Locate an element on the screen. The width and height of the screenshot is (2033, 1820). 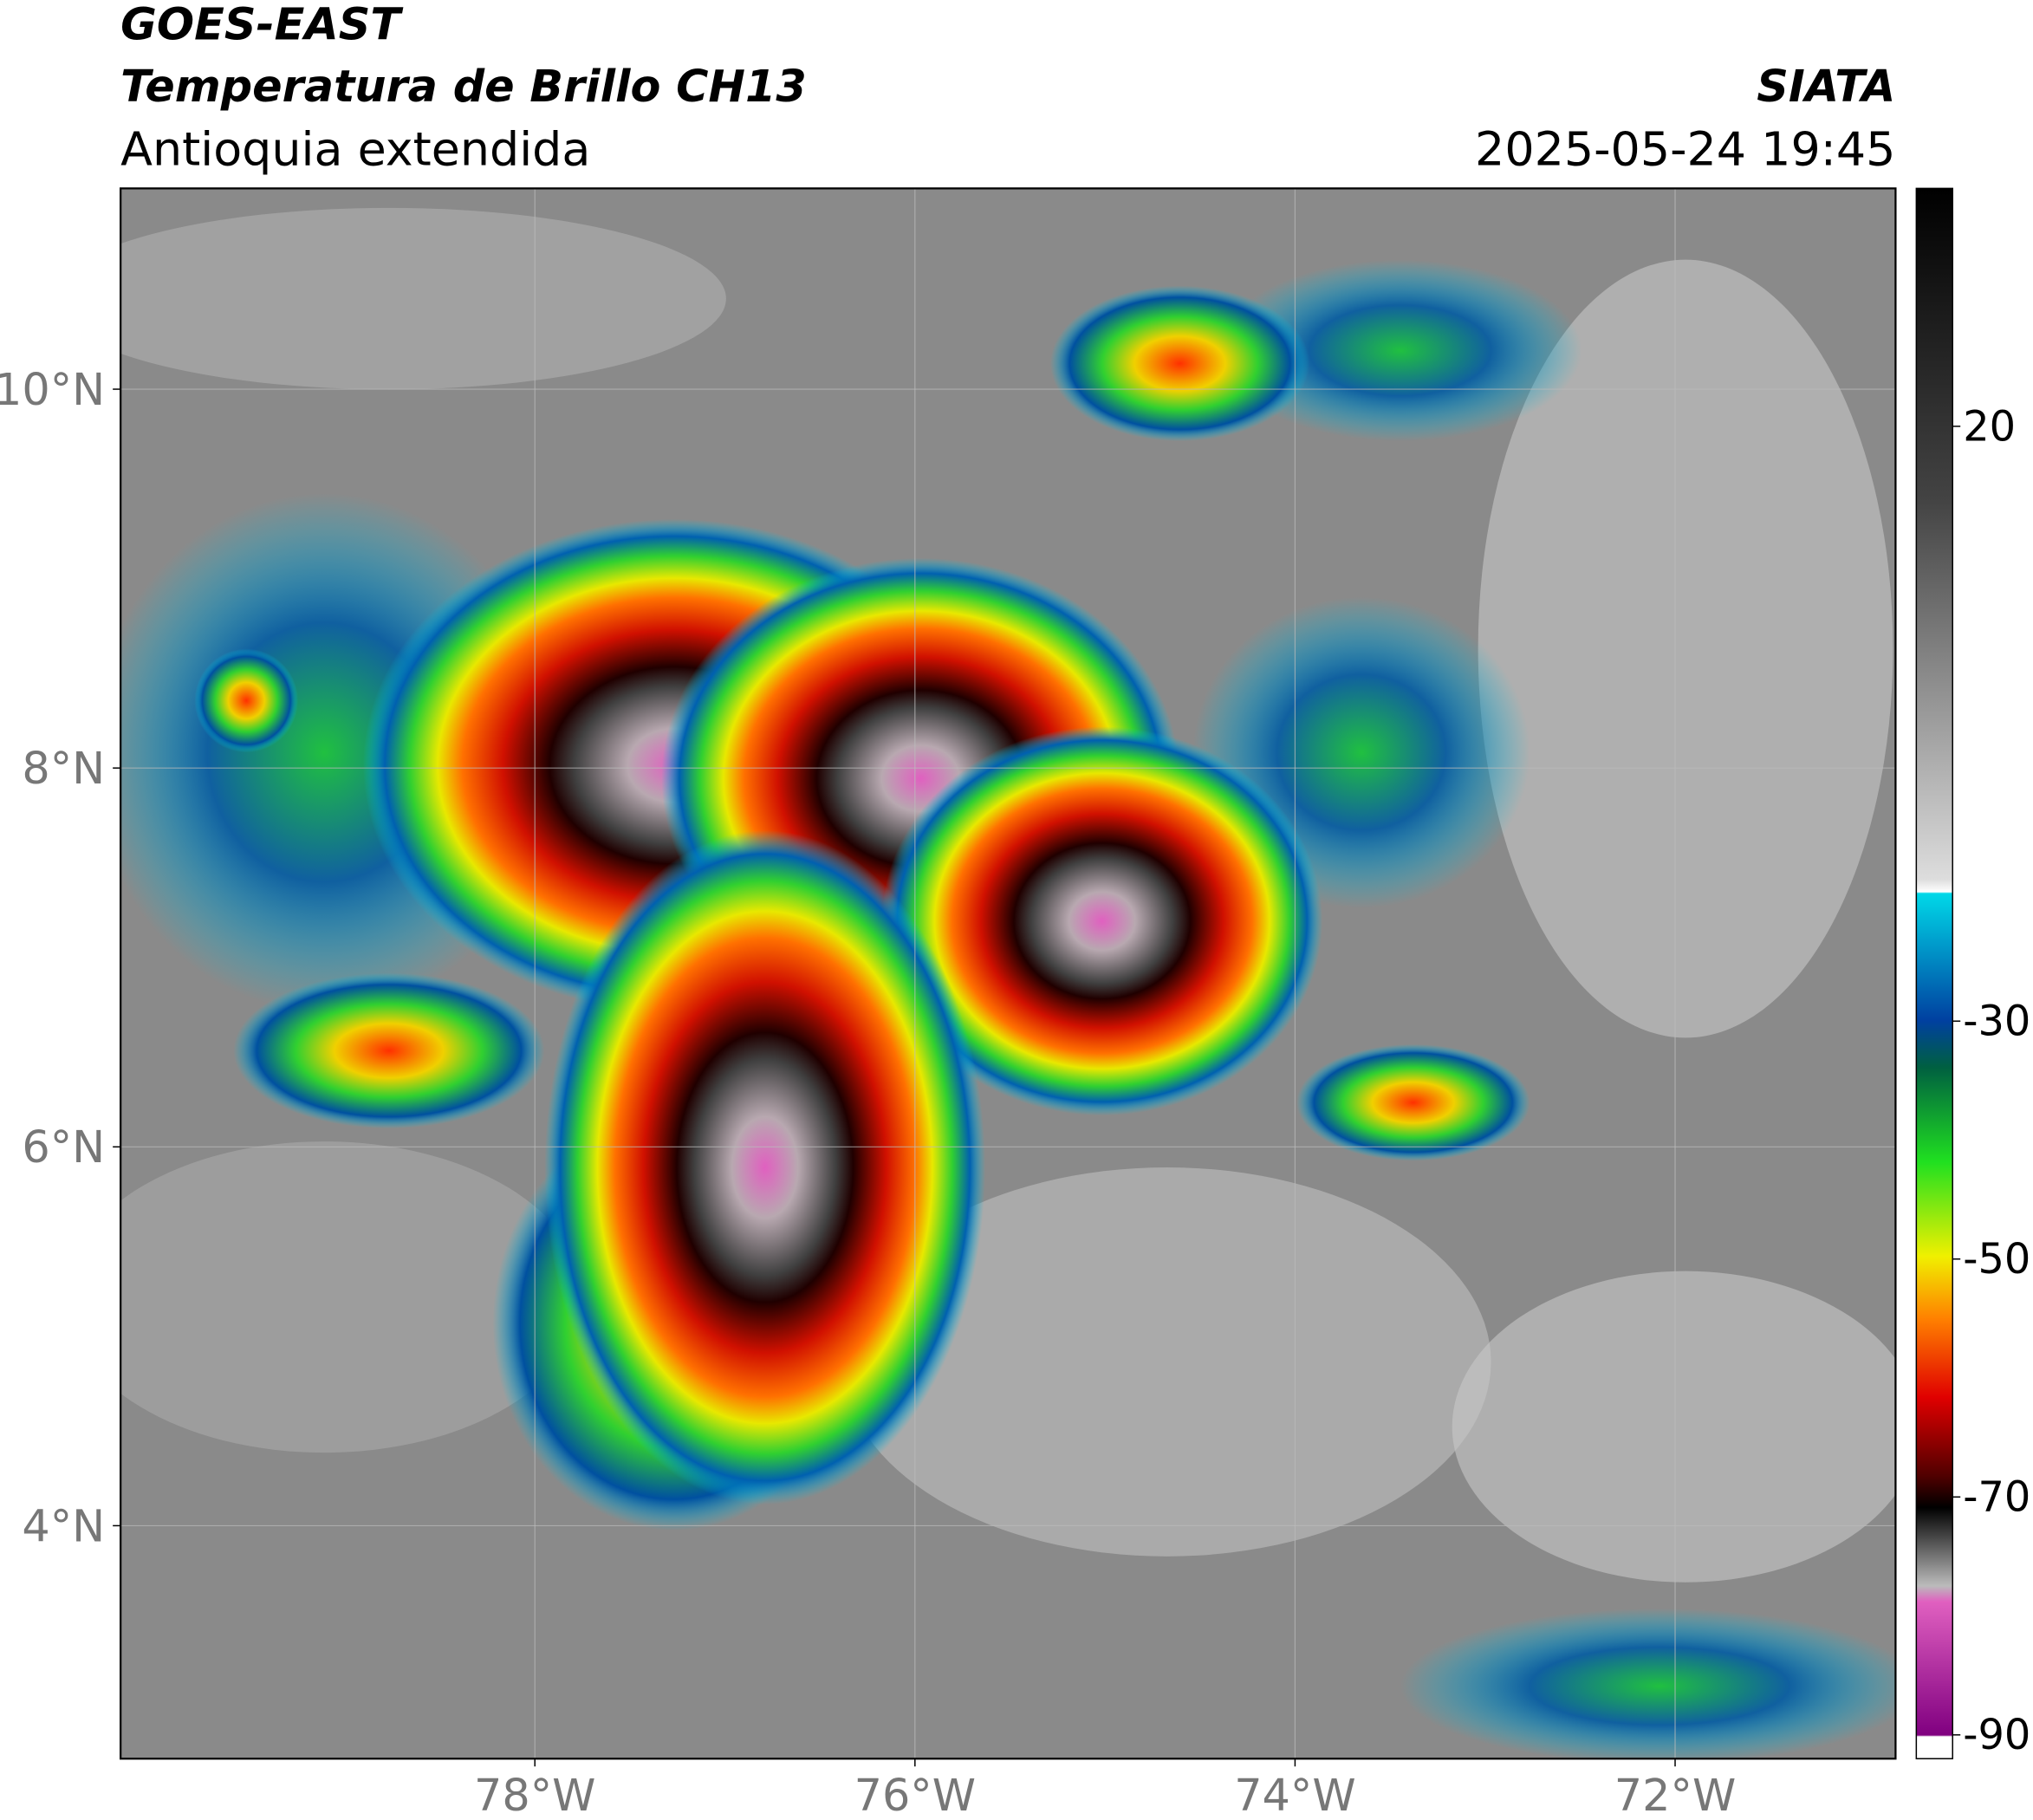
y-tick-label: 10°N is located at coordinates (52, 389).